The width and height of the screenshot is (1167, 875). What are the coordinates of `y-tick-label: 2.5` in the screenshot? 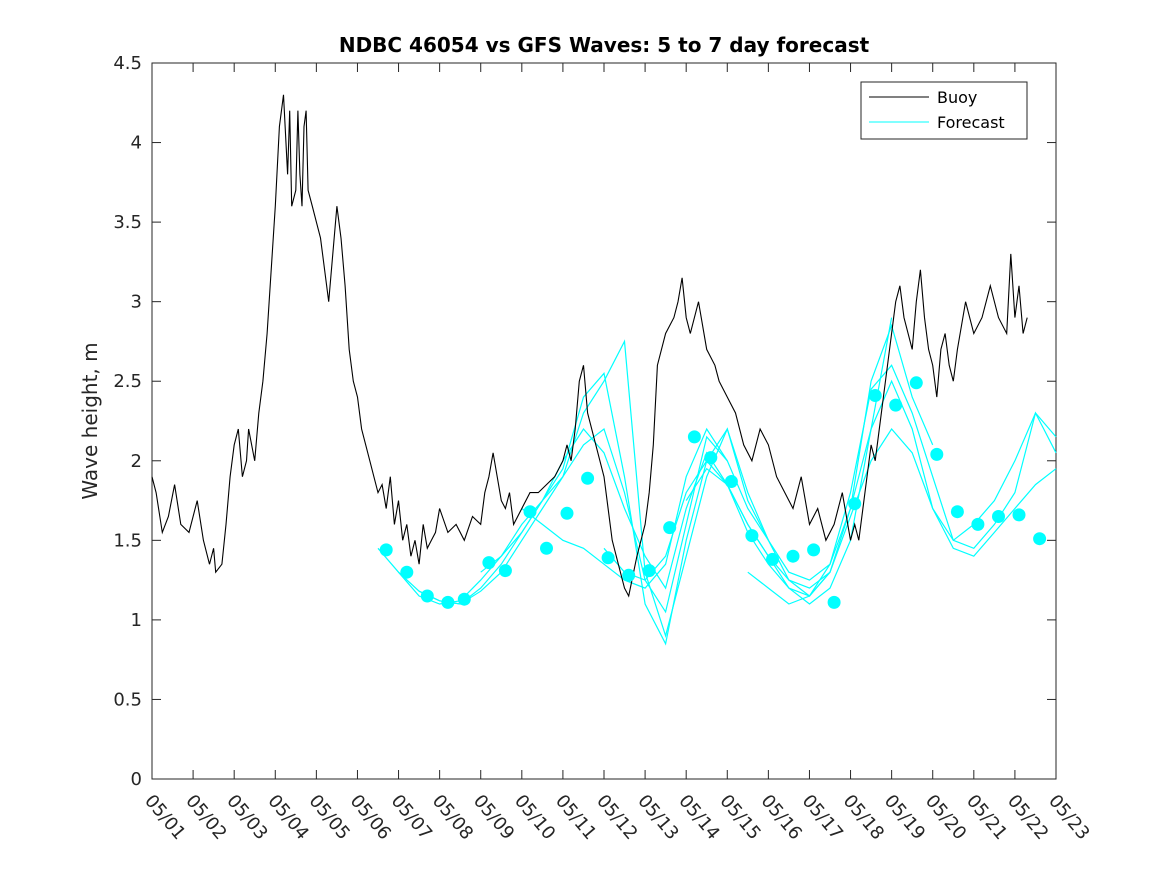 It's located at (127, 381).